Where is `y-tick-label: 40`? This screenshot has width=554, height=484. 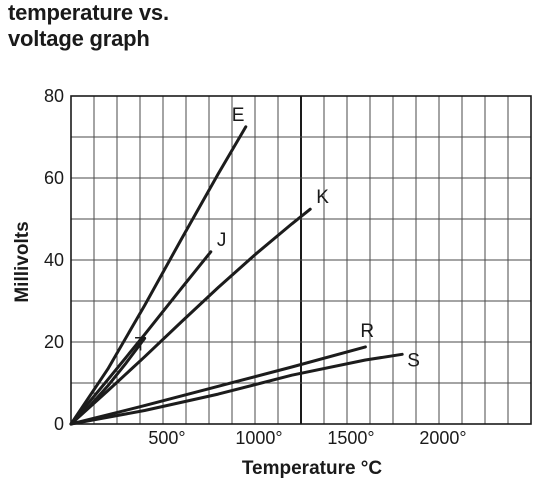
y-tick-label: 40 is located at coordinates (54, 260).